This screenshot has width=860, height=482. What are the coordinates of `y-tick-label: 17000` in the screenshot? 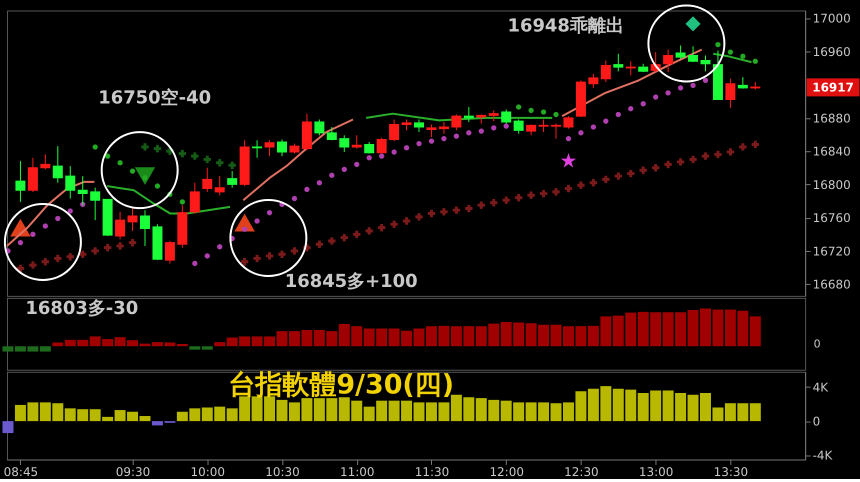 It's located at (831, 19).